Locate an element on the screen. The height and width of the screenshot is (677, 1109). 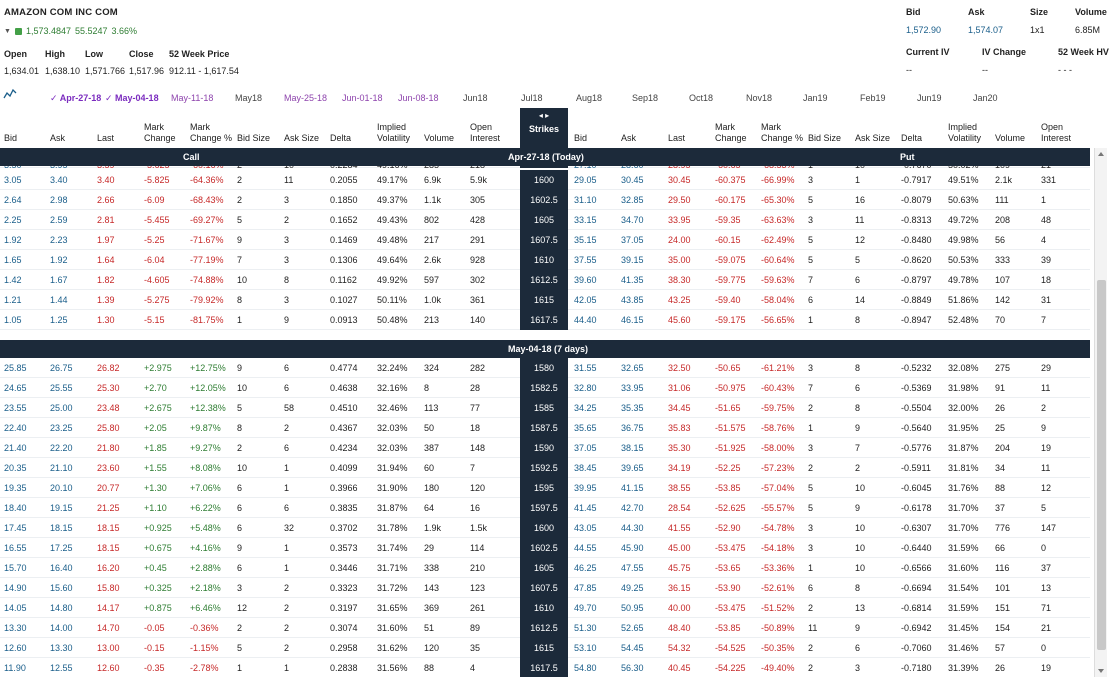
put-implied-volatility: 31.59% is located at coordinates (963, 608).